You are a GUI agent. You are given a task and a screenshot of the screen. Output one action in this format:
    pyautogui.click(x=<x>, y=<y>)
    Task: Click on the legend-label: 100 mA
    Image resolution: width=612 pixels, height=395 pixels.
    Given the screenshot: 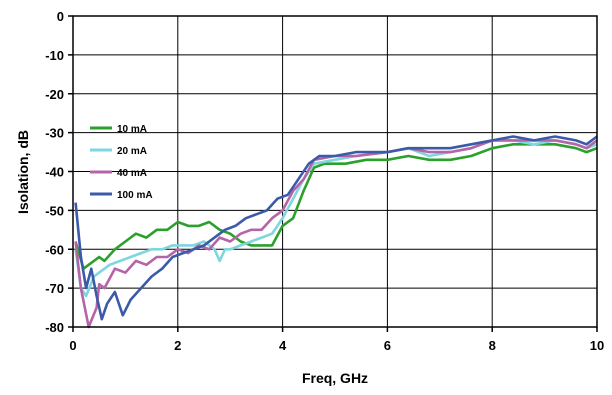 What is the action you would take?
    pyautogui.click(x=135, y=195)
    